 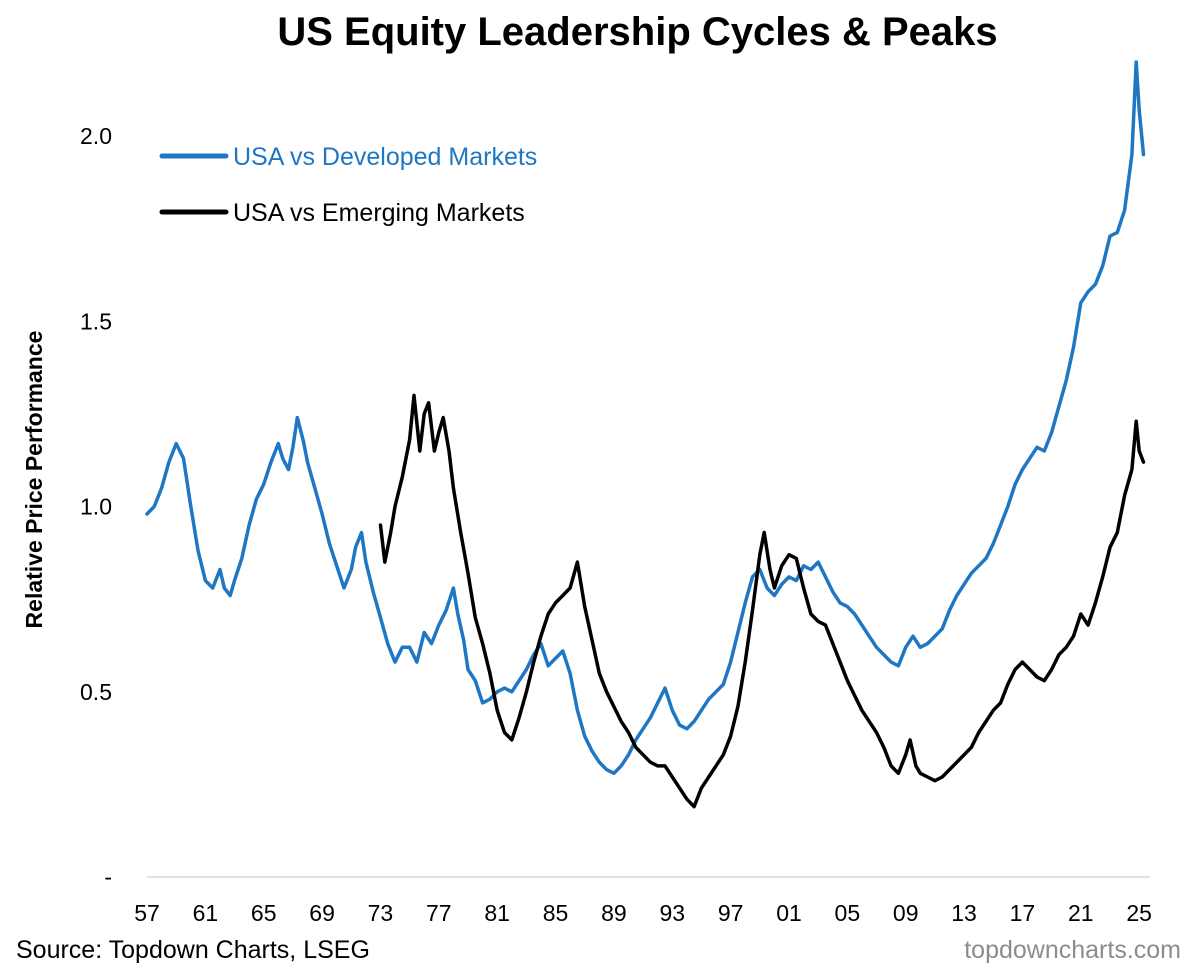 What do you see at coordinates (439, 913) in the screenshot?
I see `x-tick-label: 77` at bounding box center [439, 913].